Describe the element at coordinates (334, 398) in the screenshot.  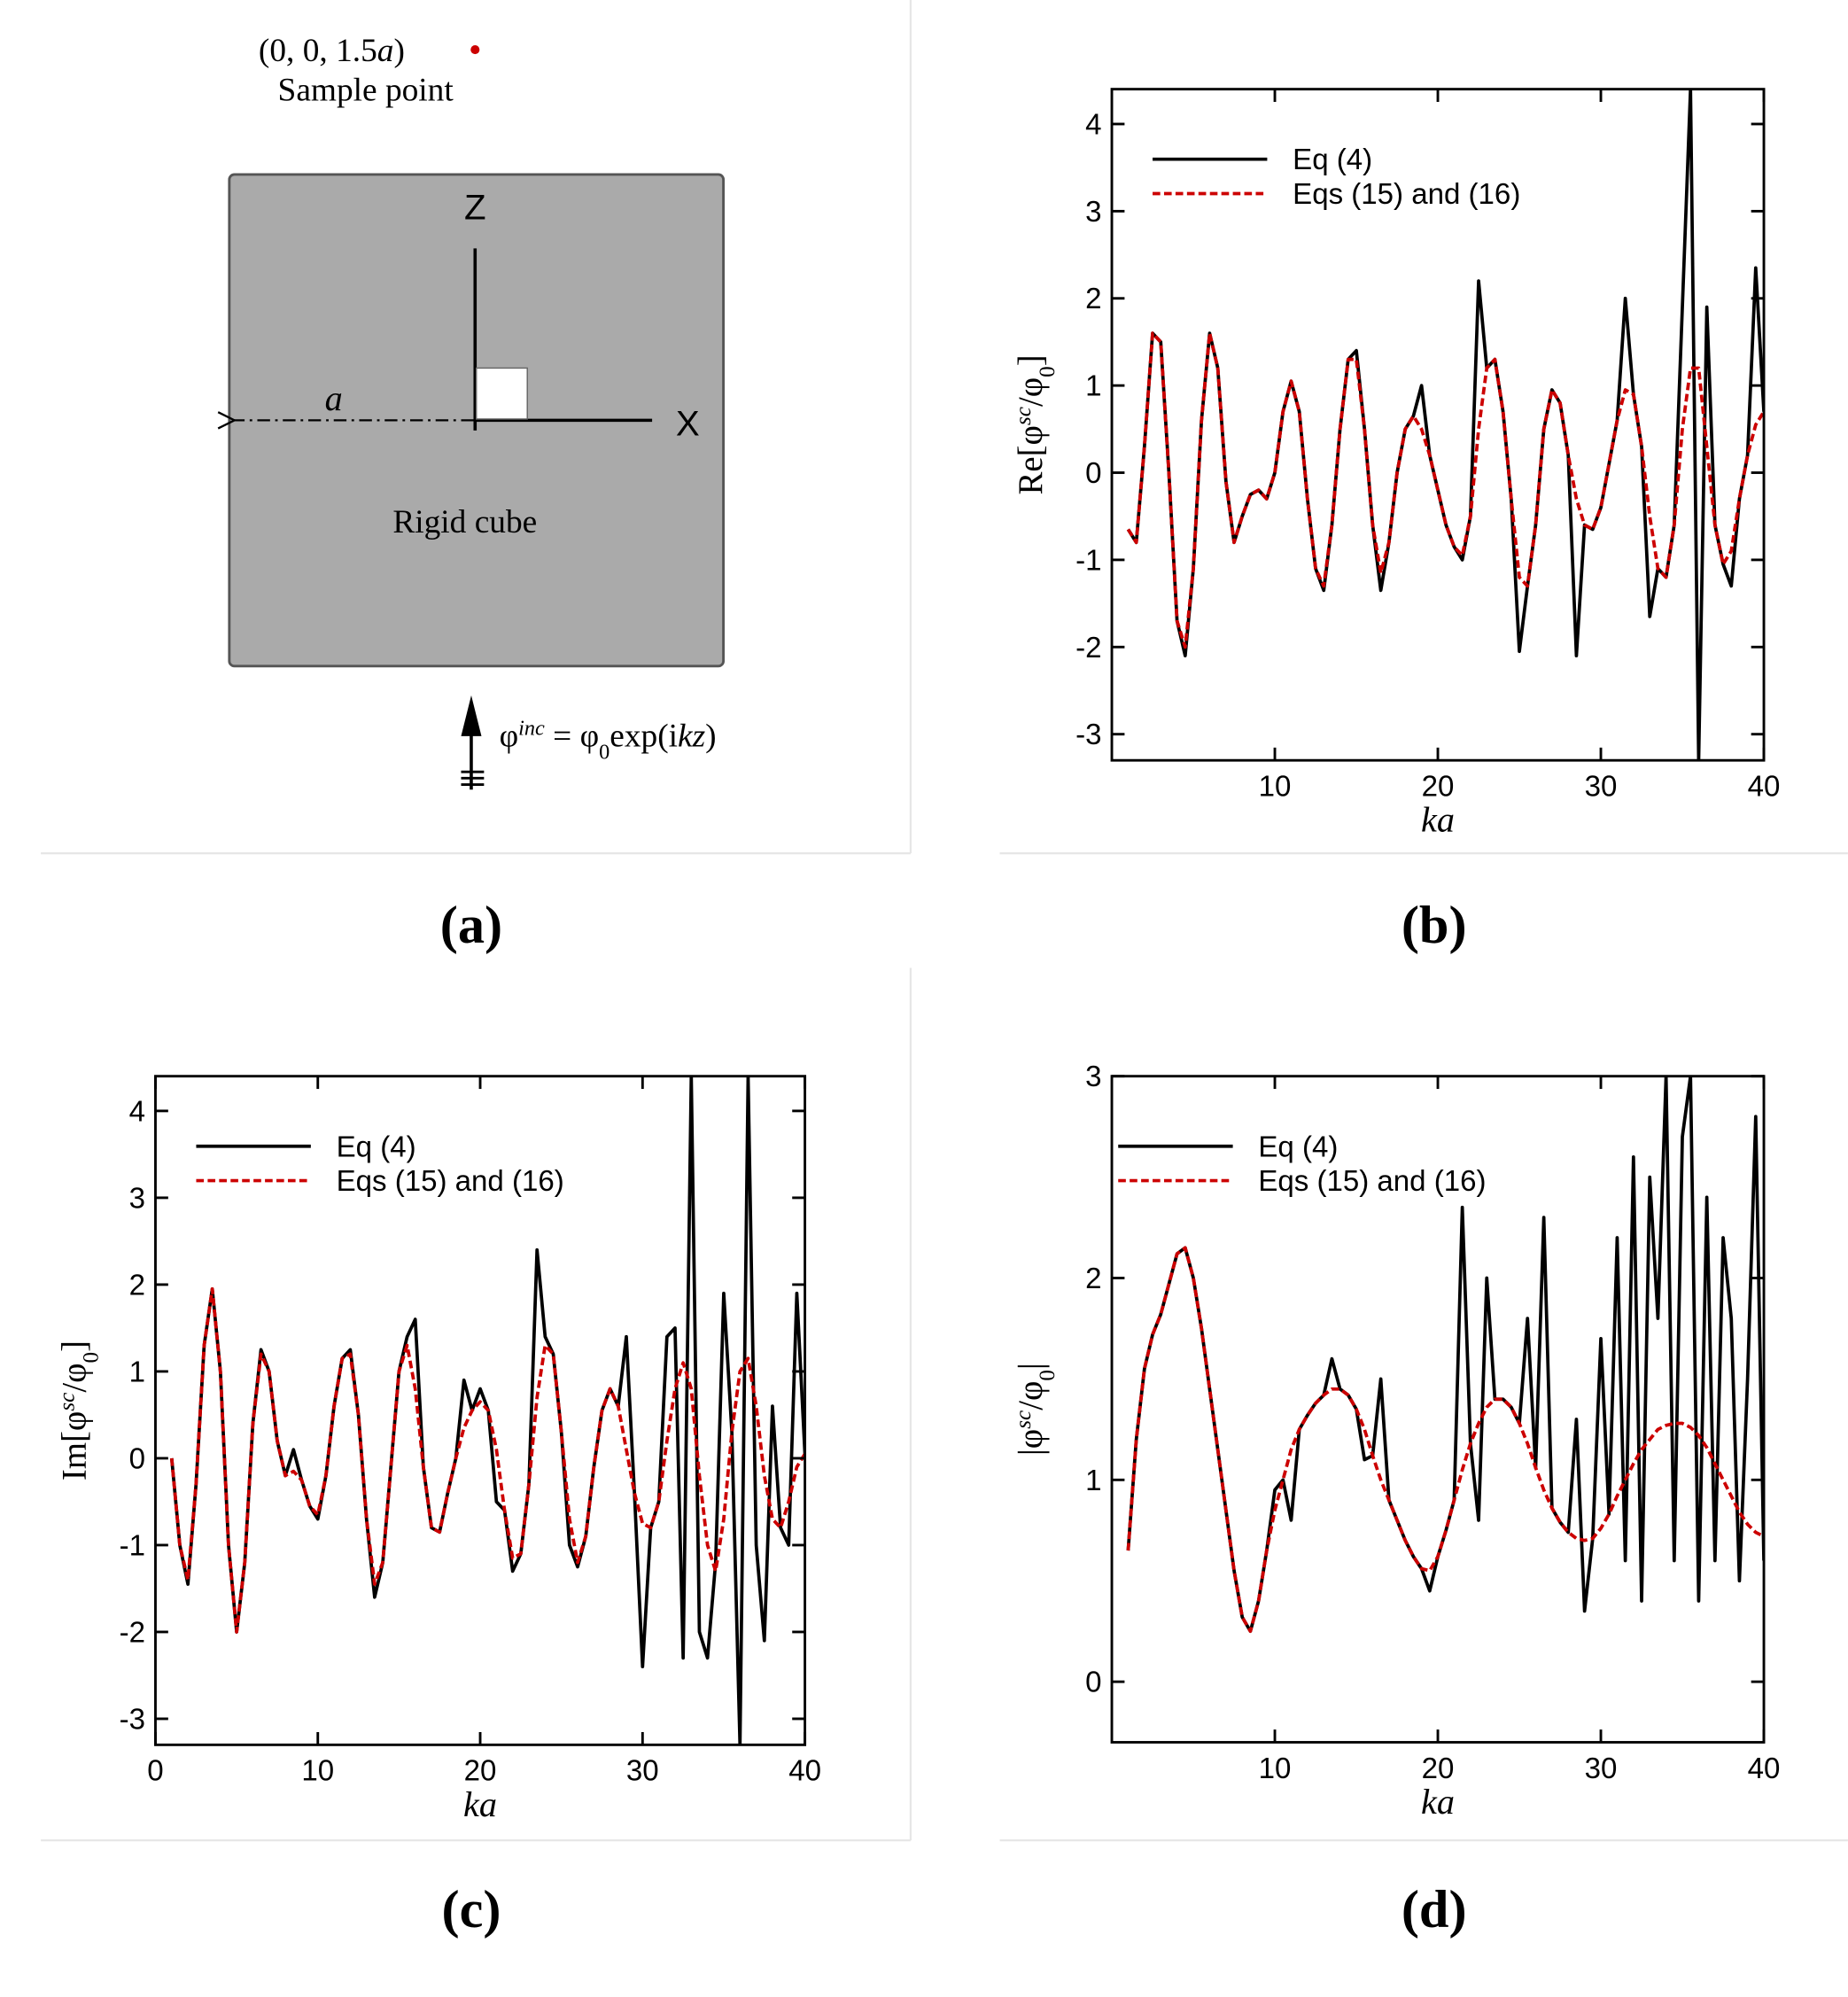
I see `half-width-label: a` at that location.